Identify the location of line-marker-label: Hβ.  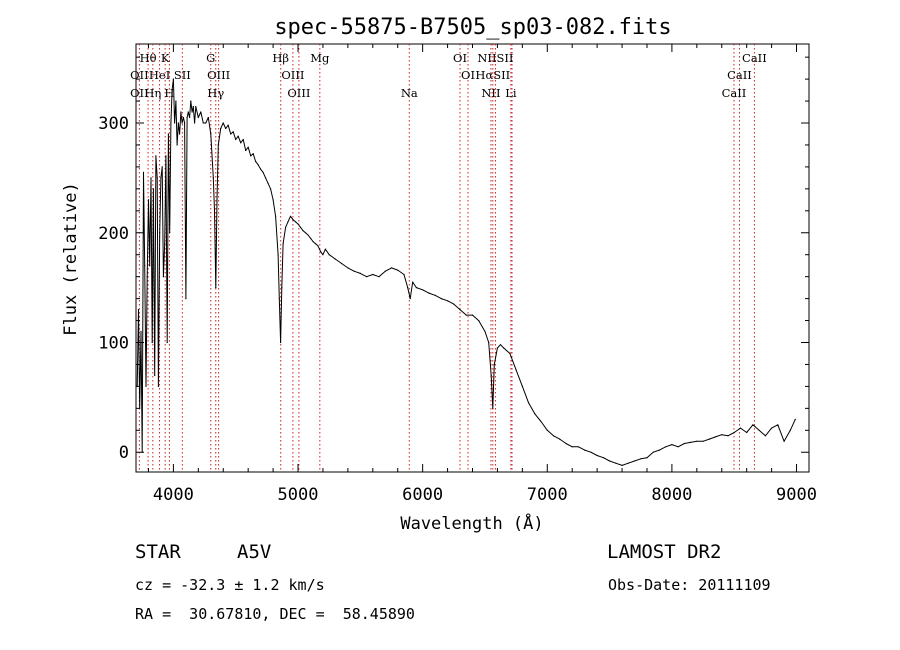
(280, 58).